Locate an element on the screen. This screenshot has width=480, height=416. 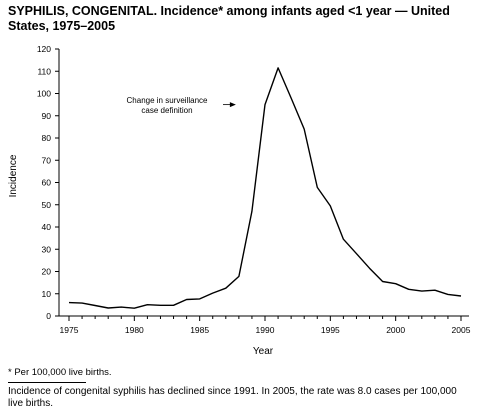
annotation-text: Change in surveillance is located at coordinates (167, 100).